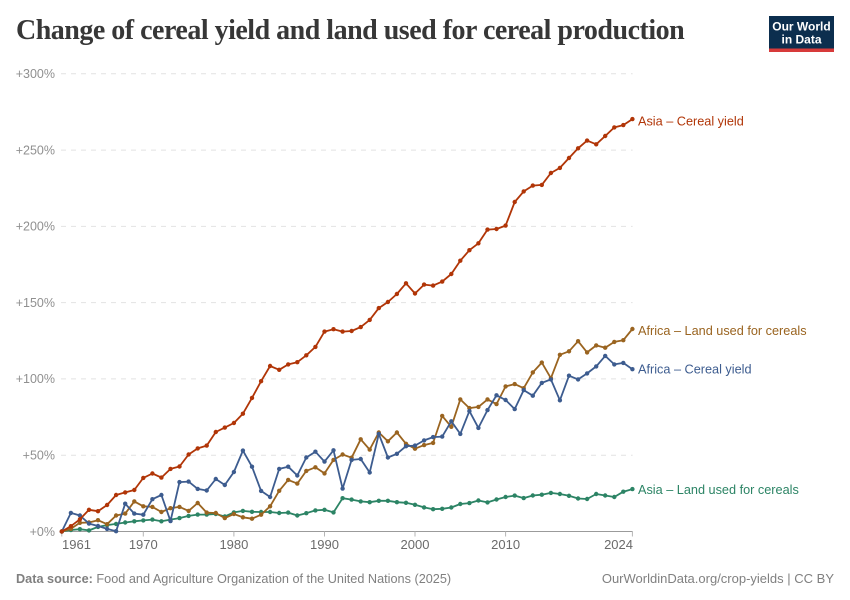  Describe the element at coordinates (35, 379) in the screenshot. I see `svg-text: +100%` at that location.